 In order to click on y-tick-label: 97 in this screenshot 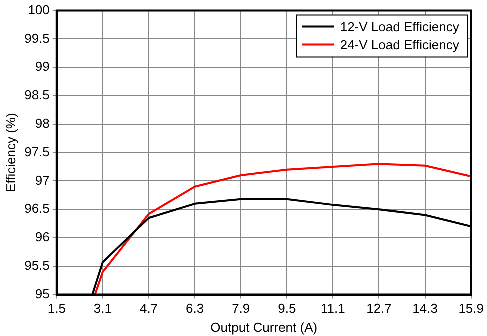, I will do `click(42, 180)`.